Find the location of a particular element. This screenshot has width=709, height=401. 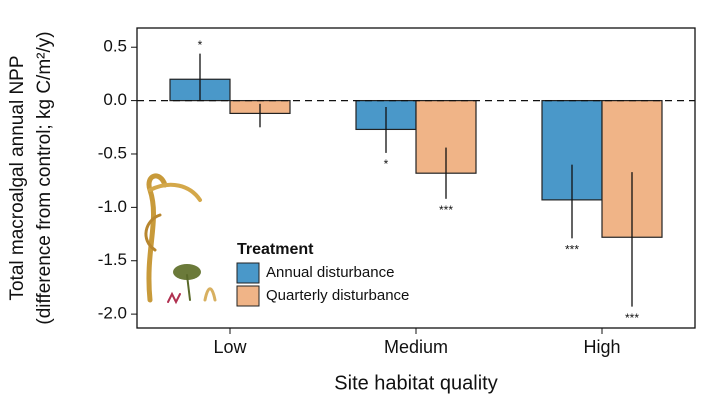

x-axis-title: Site habitat quality is located at coordinates (415, 383).